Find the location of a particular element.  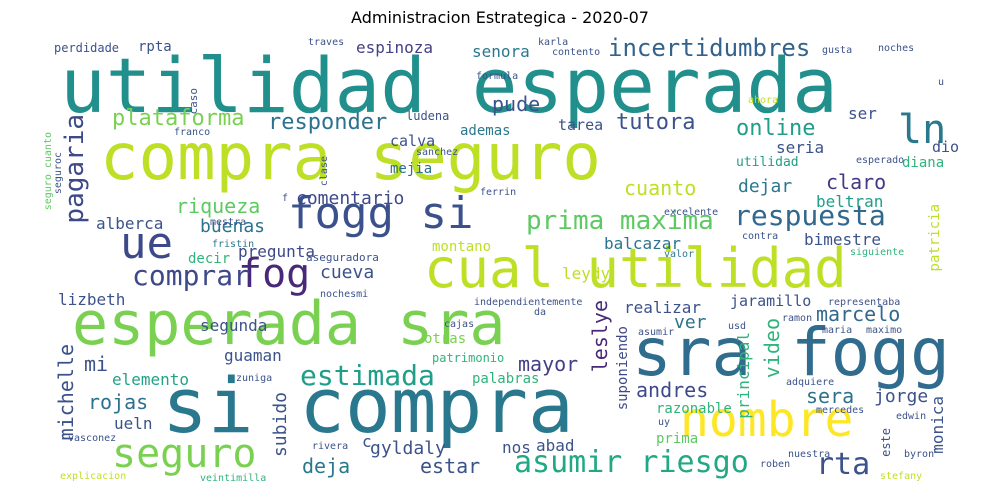

word-guaman: guaman is located at coordinates (253, 355).